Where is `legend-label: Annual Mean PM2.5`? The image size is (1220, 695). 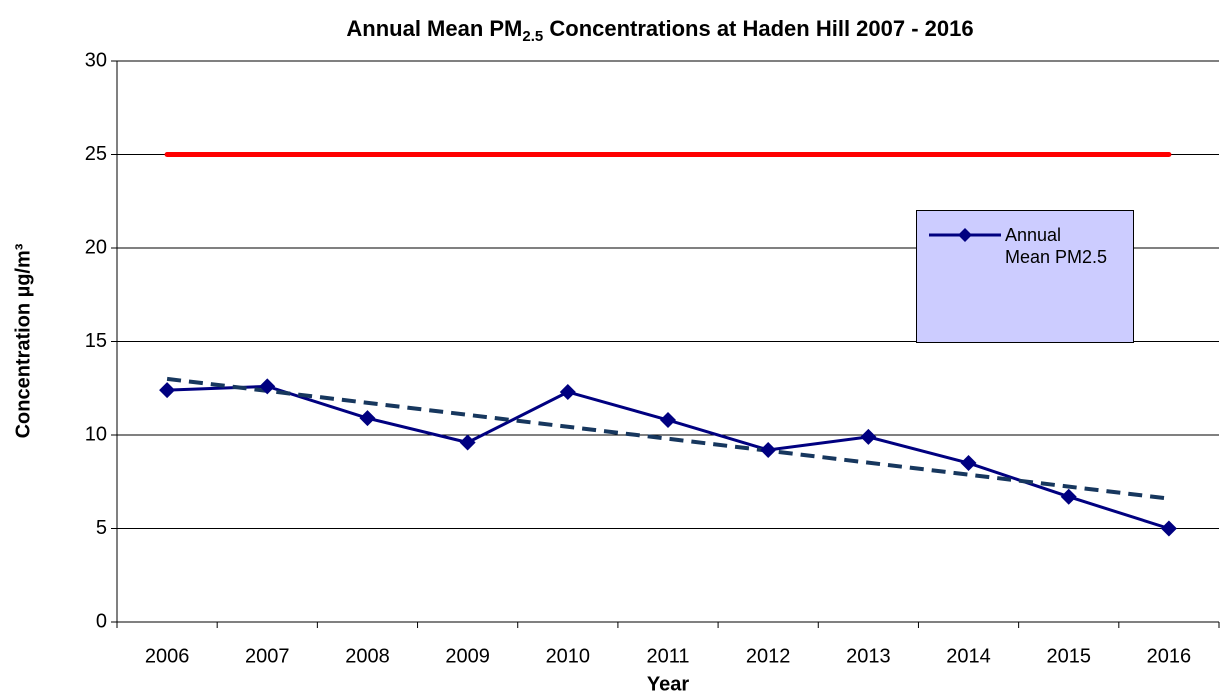 legend-label: Annual Mean PM2.5 is located at coordinates (1056, 246).